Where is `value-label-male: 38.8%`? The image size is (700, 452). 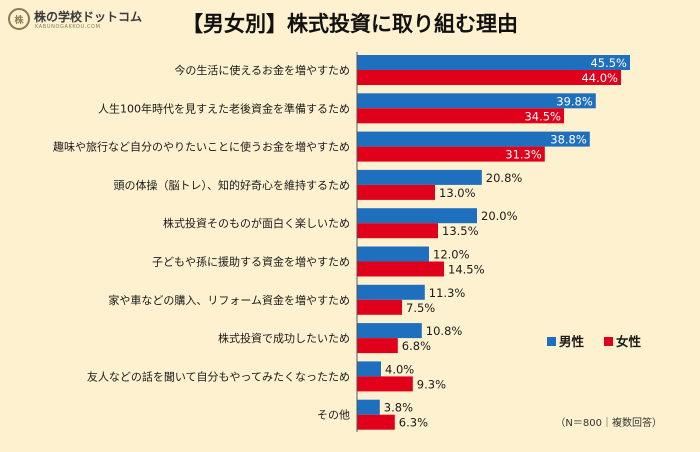 value-label-male: 38.8% is located at coordinates (568, 140).